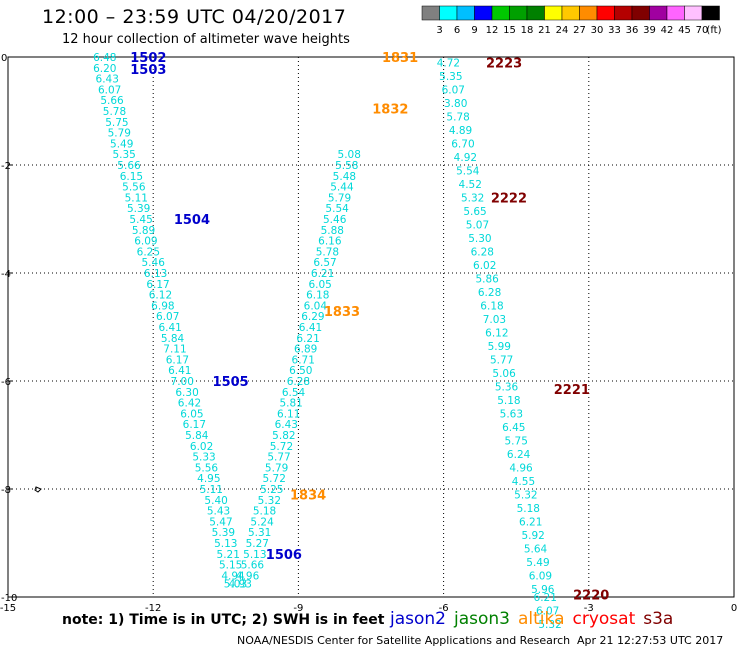  What do you see at coordinates (143, 231) in the screenshot?
I see `wave-height-value: 5.89` at bounding box center [143, 231].